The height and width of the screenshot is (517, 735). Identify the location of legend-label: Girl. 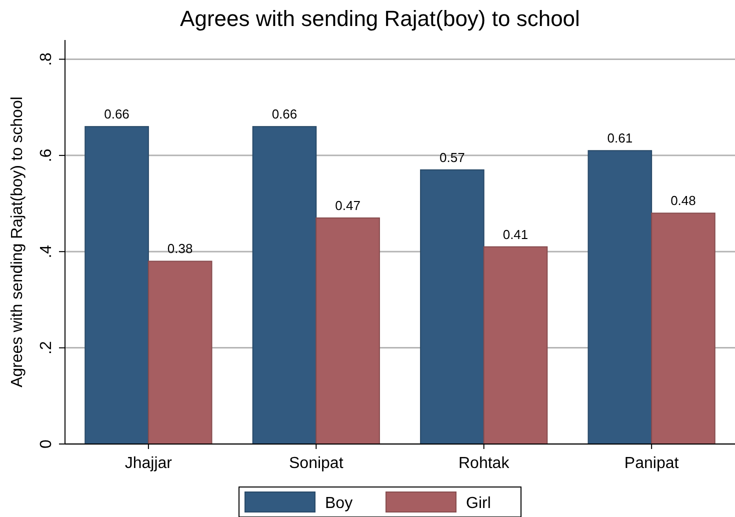
(478, 503).